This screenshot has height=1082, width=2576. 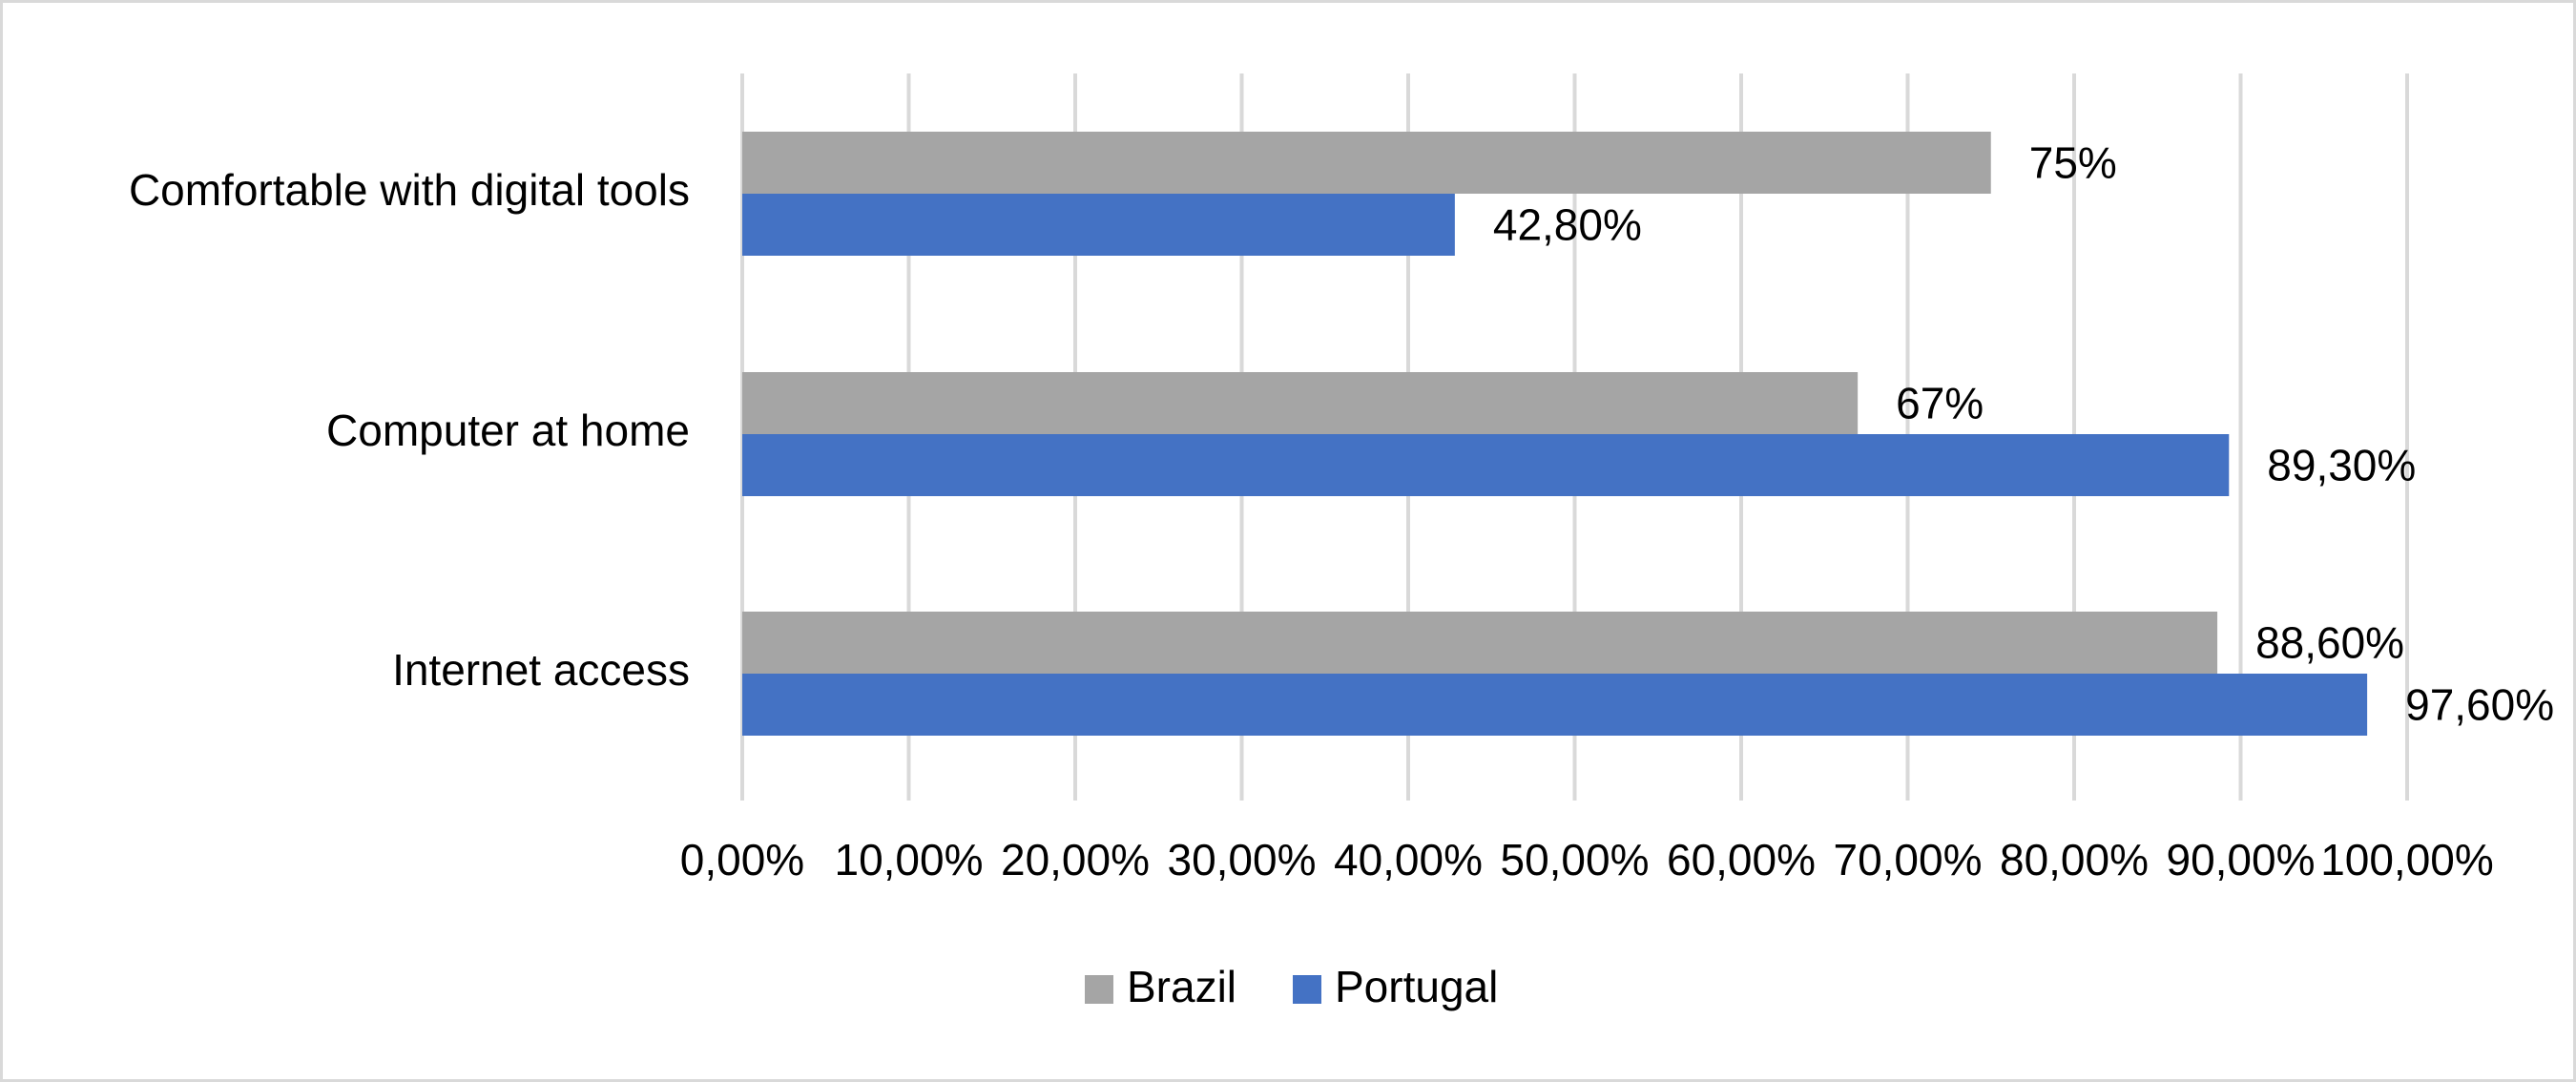 What do you see at coordinates (1940, 403) in the screenshot?
I see `data-label: 67%` at bounding box center [1940, 403].